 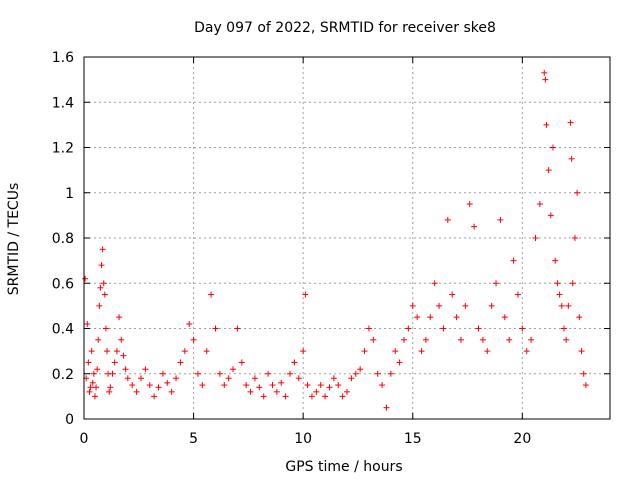 What do you see at coordinates (522, 439) in the screenshot?
I see `x-tick-label: 20` at bounding box center [522, 439].